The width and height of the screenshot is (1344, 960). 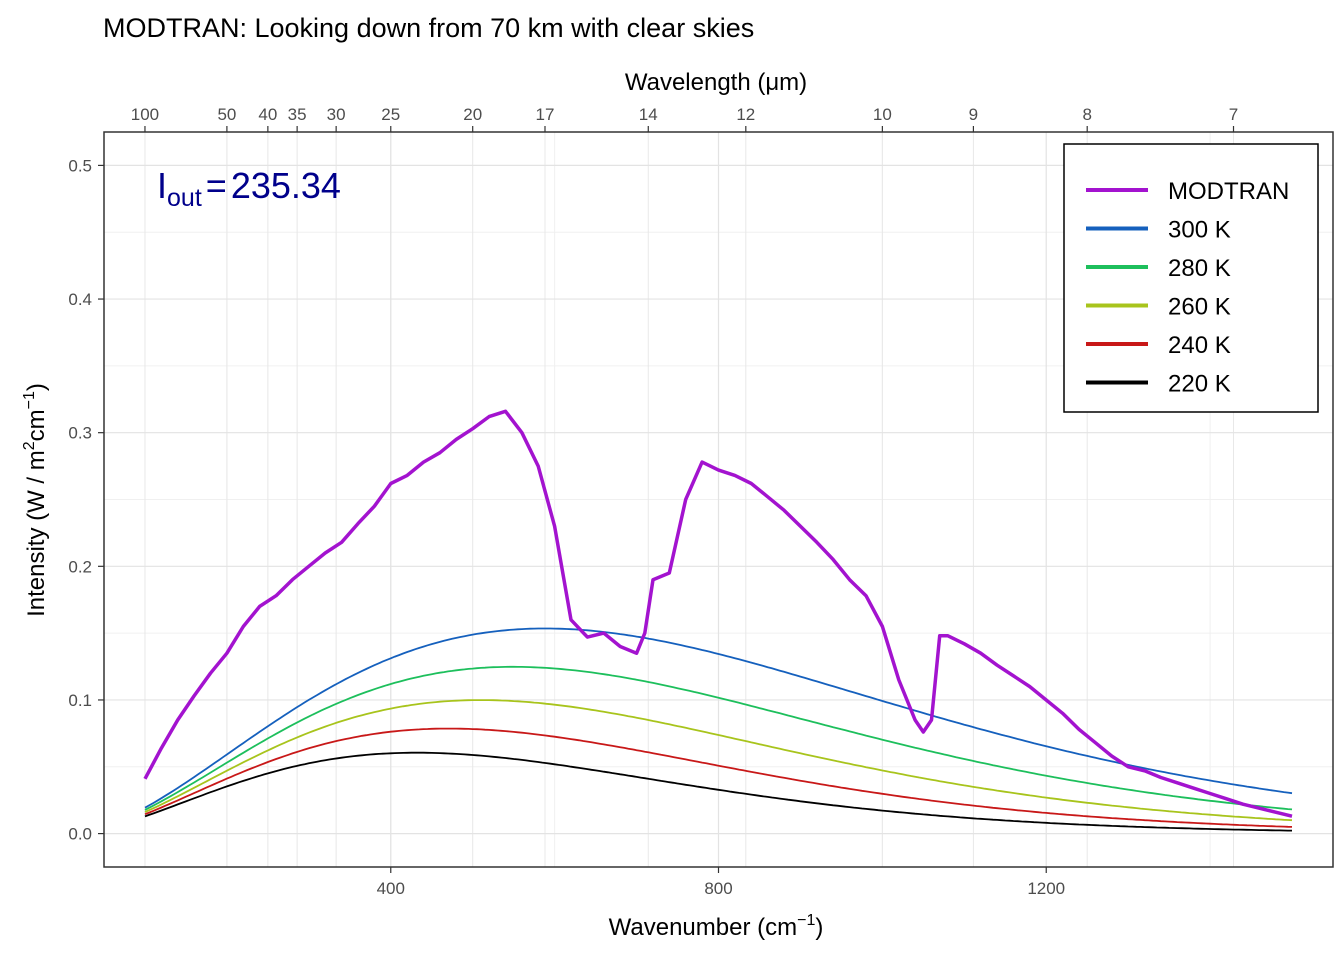 What do you see at coordinates (1086, 114) in the screenshot?
I see `top-tick-label: 8` at bounding box center [1086, 114].